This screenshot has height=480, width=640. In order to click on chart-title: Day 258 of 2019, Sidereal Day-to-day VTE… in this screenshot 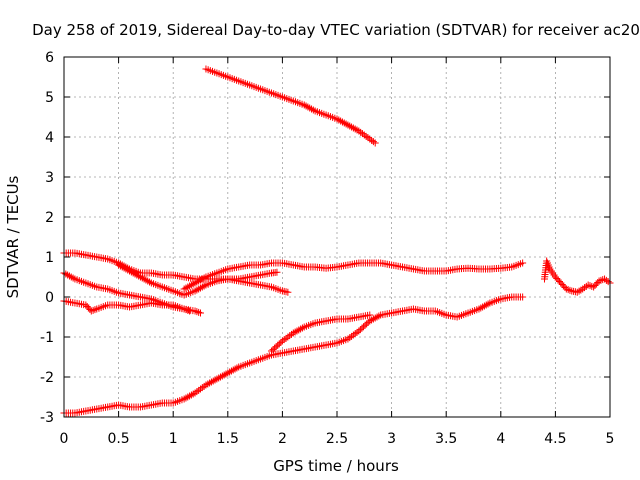, I will do `click(336, 30)`.